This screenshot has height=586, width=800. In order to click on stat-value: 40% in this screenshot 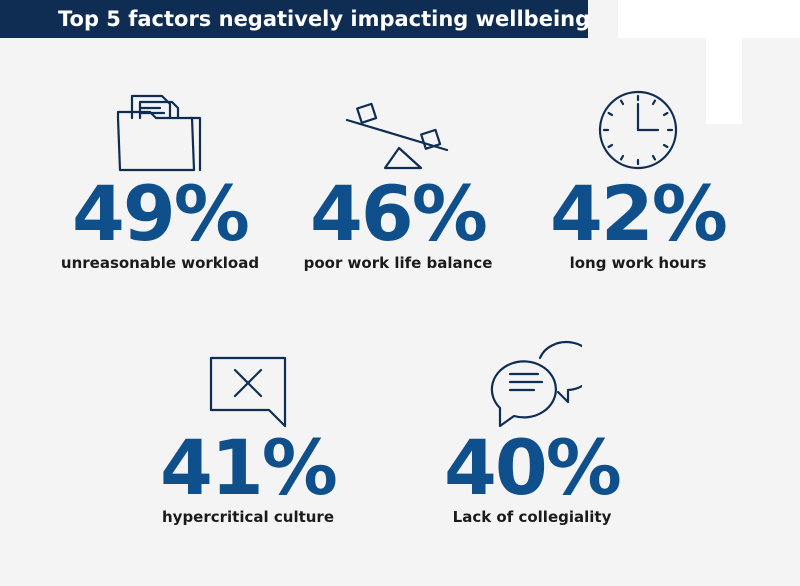, I will do `click(533, 467)`.